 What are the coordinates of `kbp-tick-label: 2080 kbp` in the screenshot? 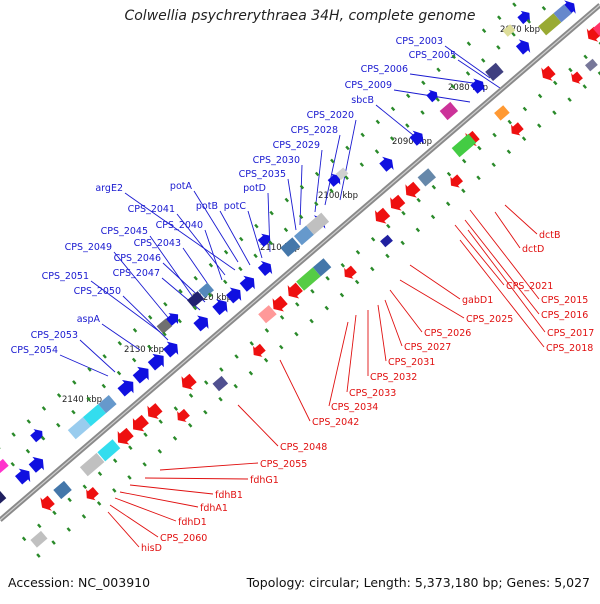 It's located at (468, 88).